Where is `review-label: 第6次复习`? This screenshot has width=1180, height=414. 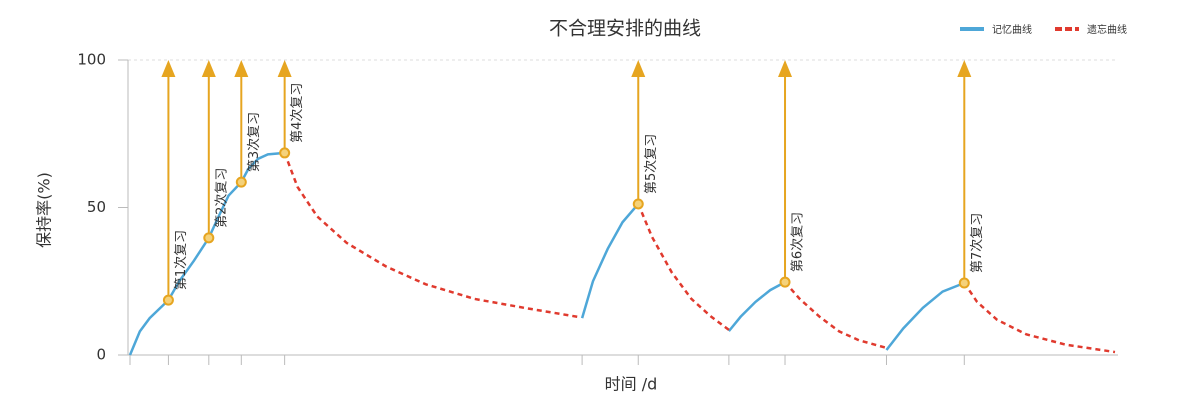 review-label: 第6次复习 is located at coordinates (798, 242).